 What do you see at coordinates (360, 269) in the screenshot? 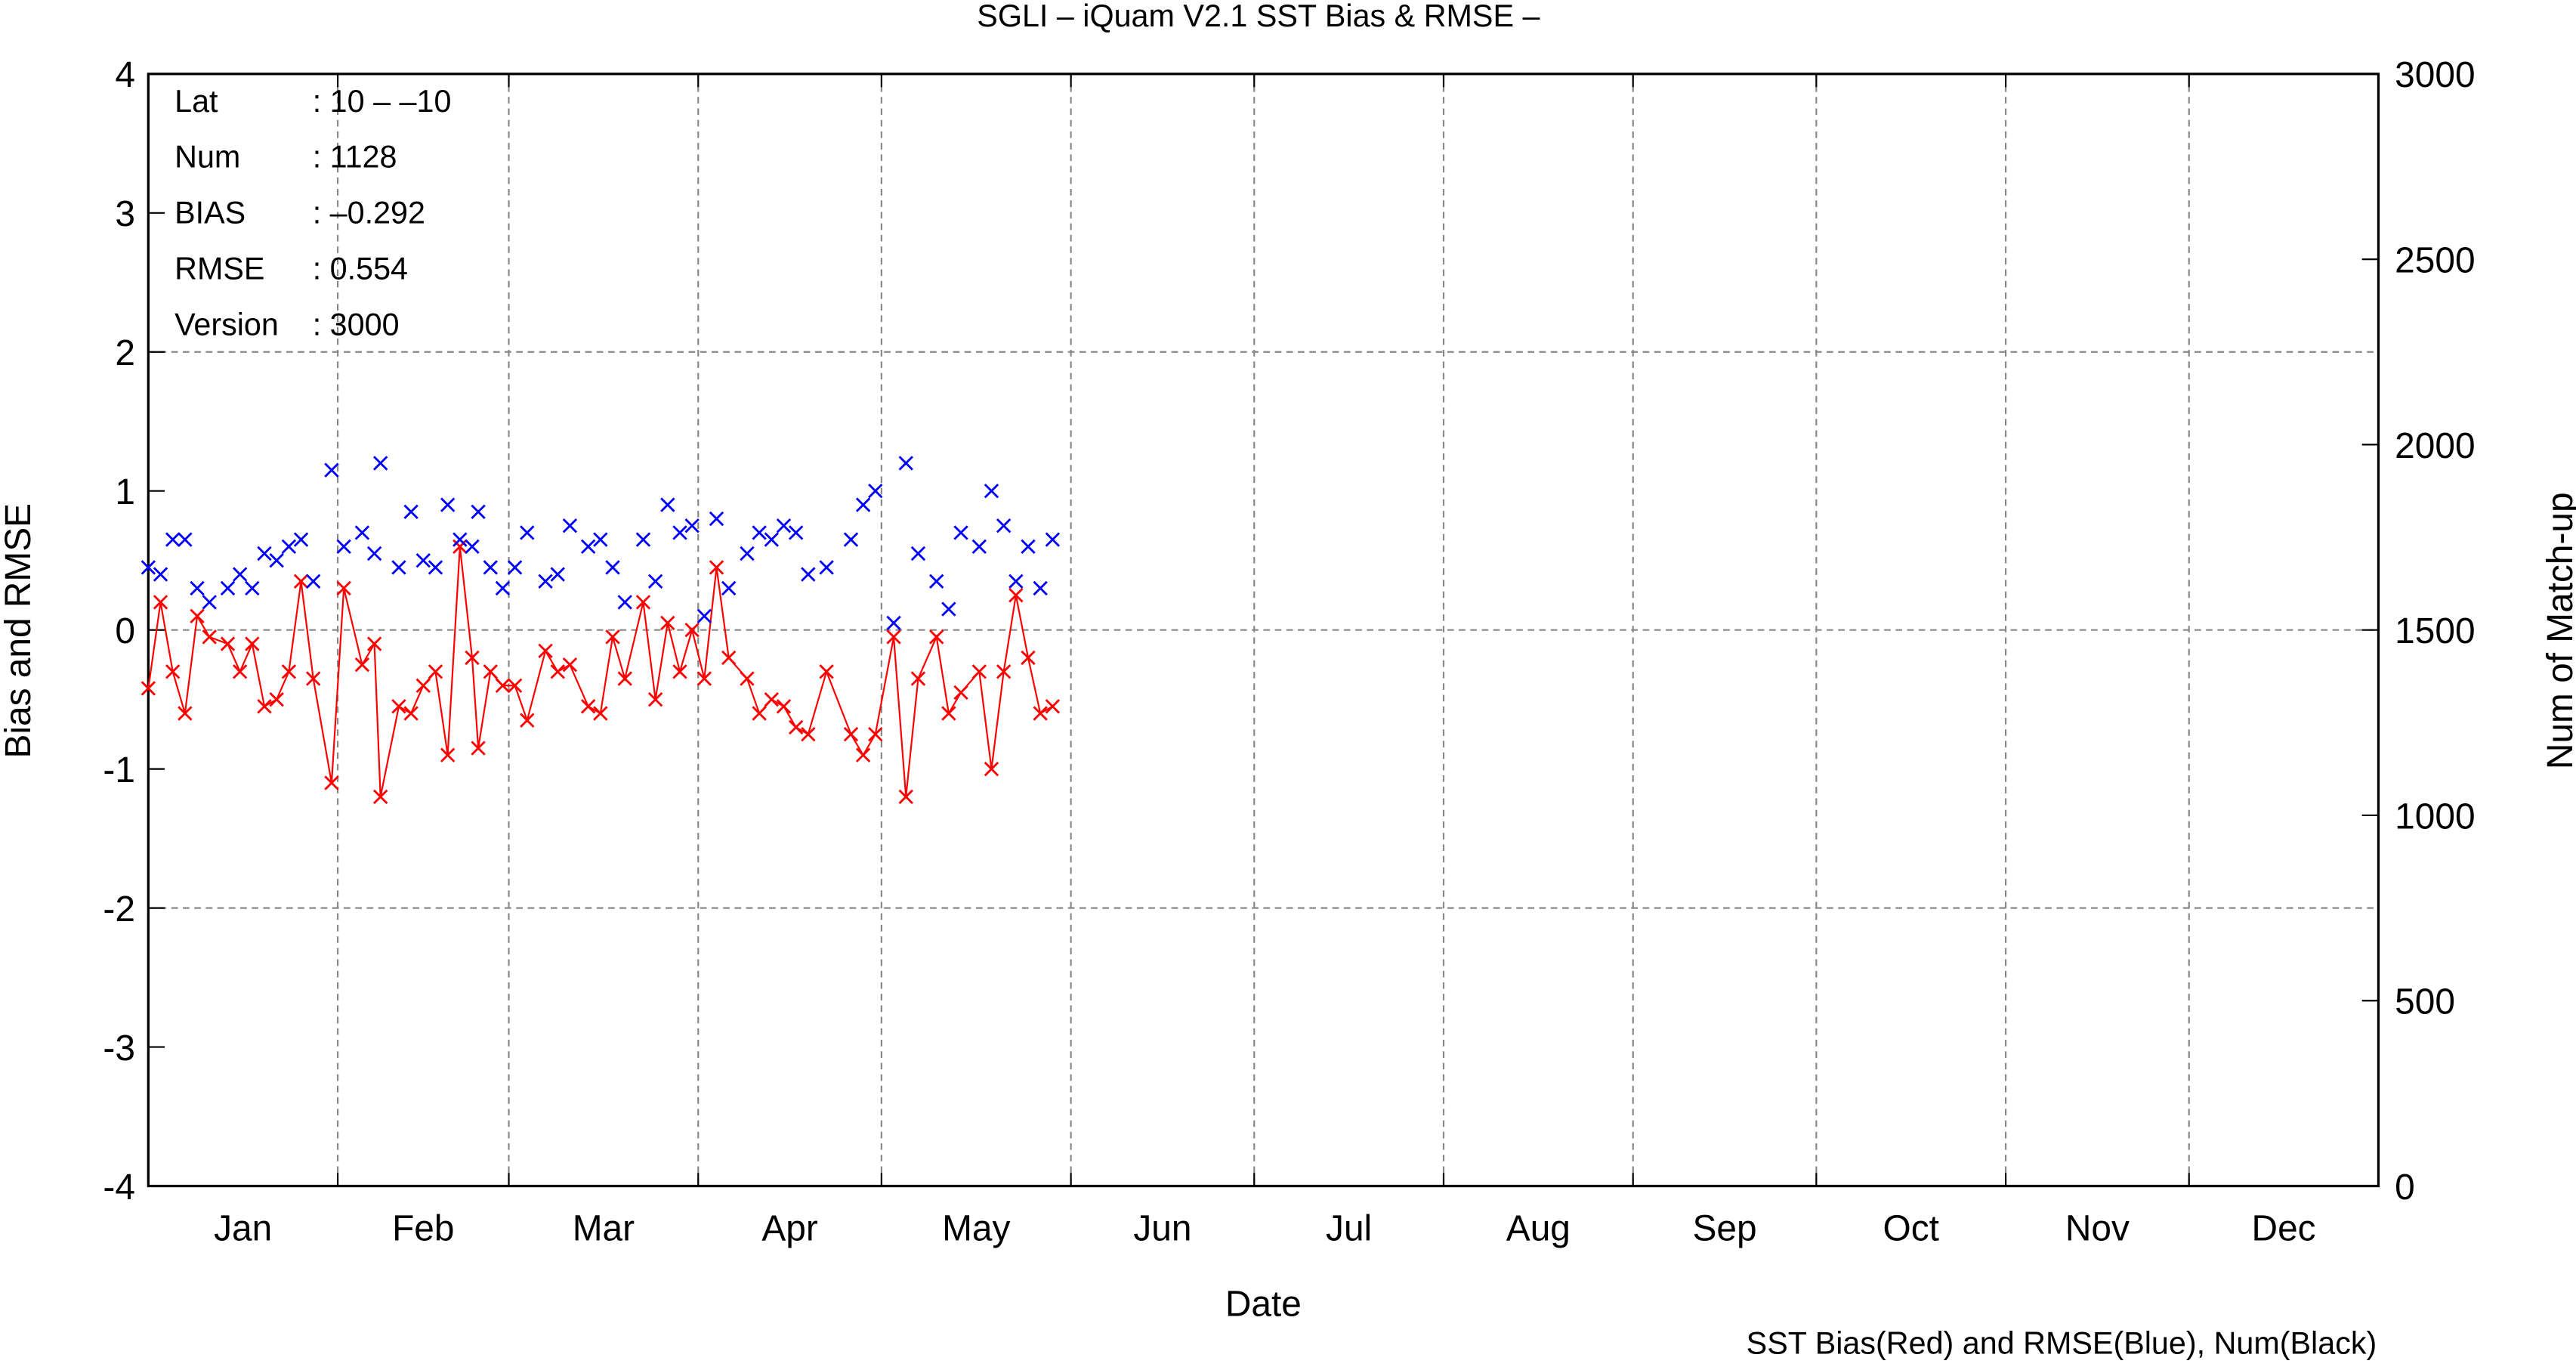
I see `stat-value: : 0.554` at bounding box center [360, 269].